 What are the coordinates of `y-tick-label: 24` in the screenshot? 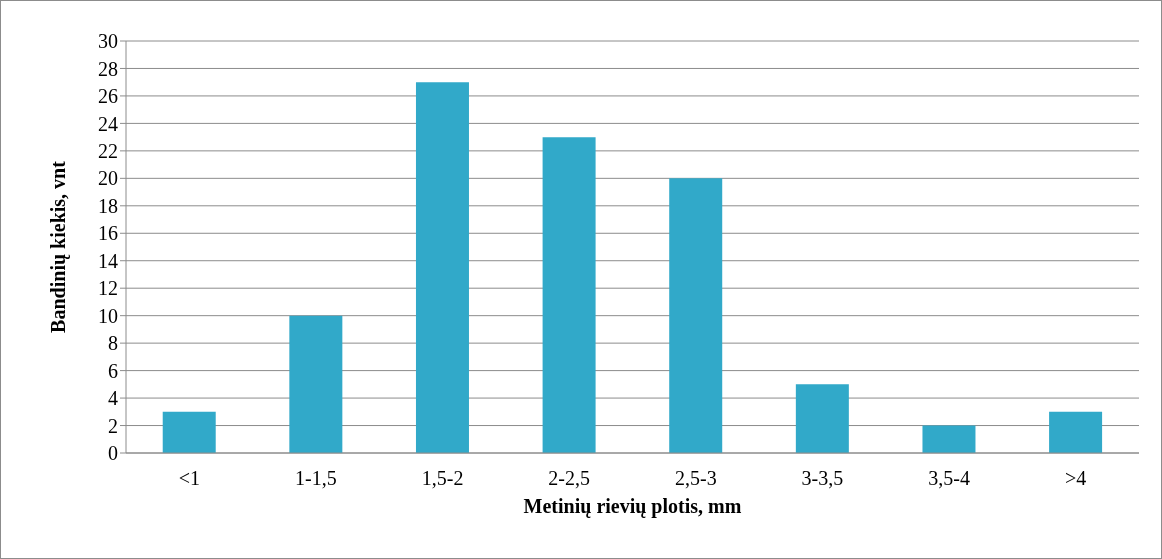 It's located at (108, 123).